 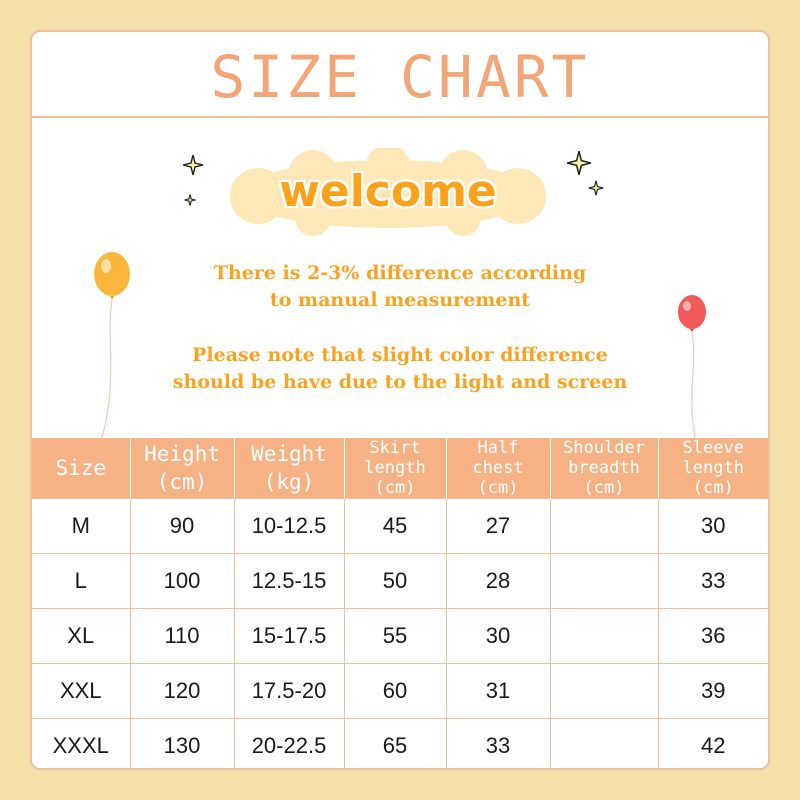 I want to click on weight-cell: 17.5-20, so click(x=289, y=691).